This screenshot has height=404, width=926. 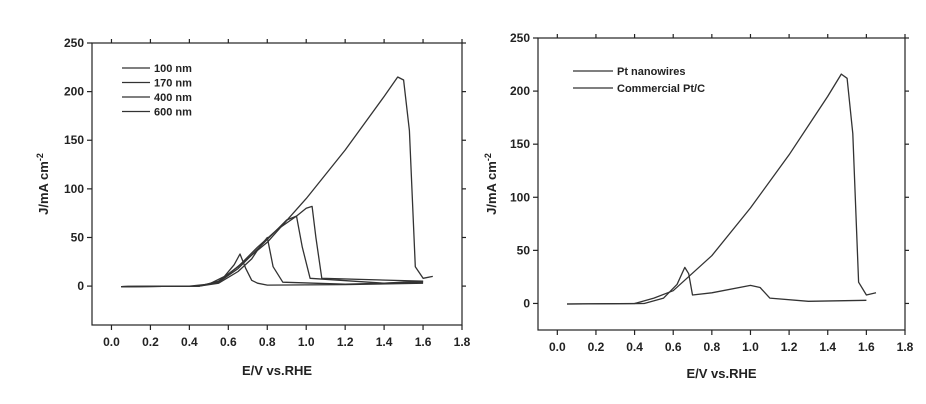 What do you see at coordinates (173, 84) in the screenshot?
I see `legend-label: 170 nm` at bounding box center [173, 84].